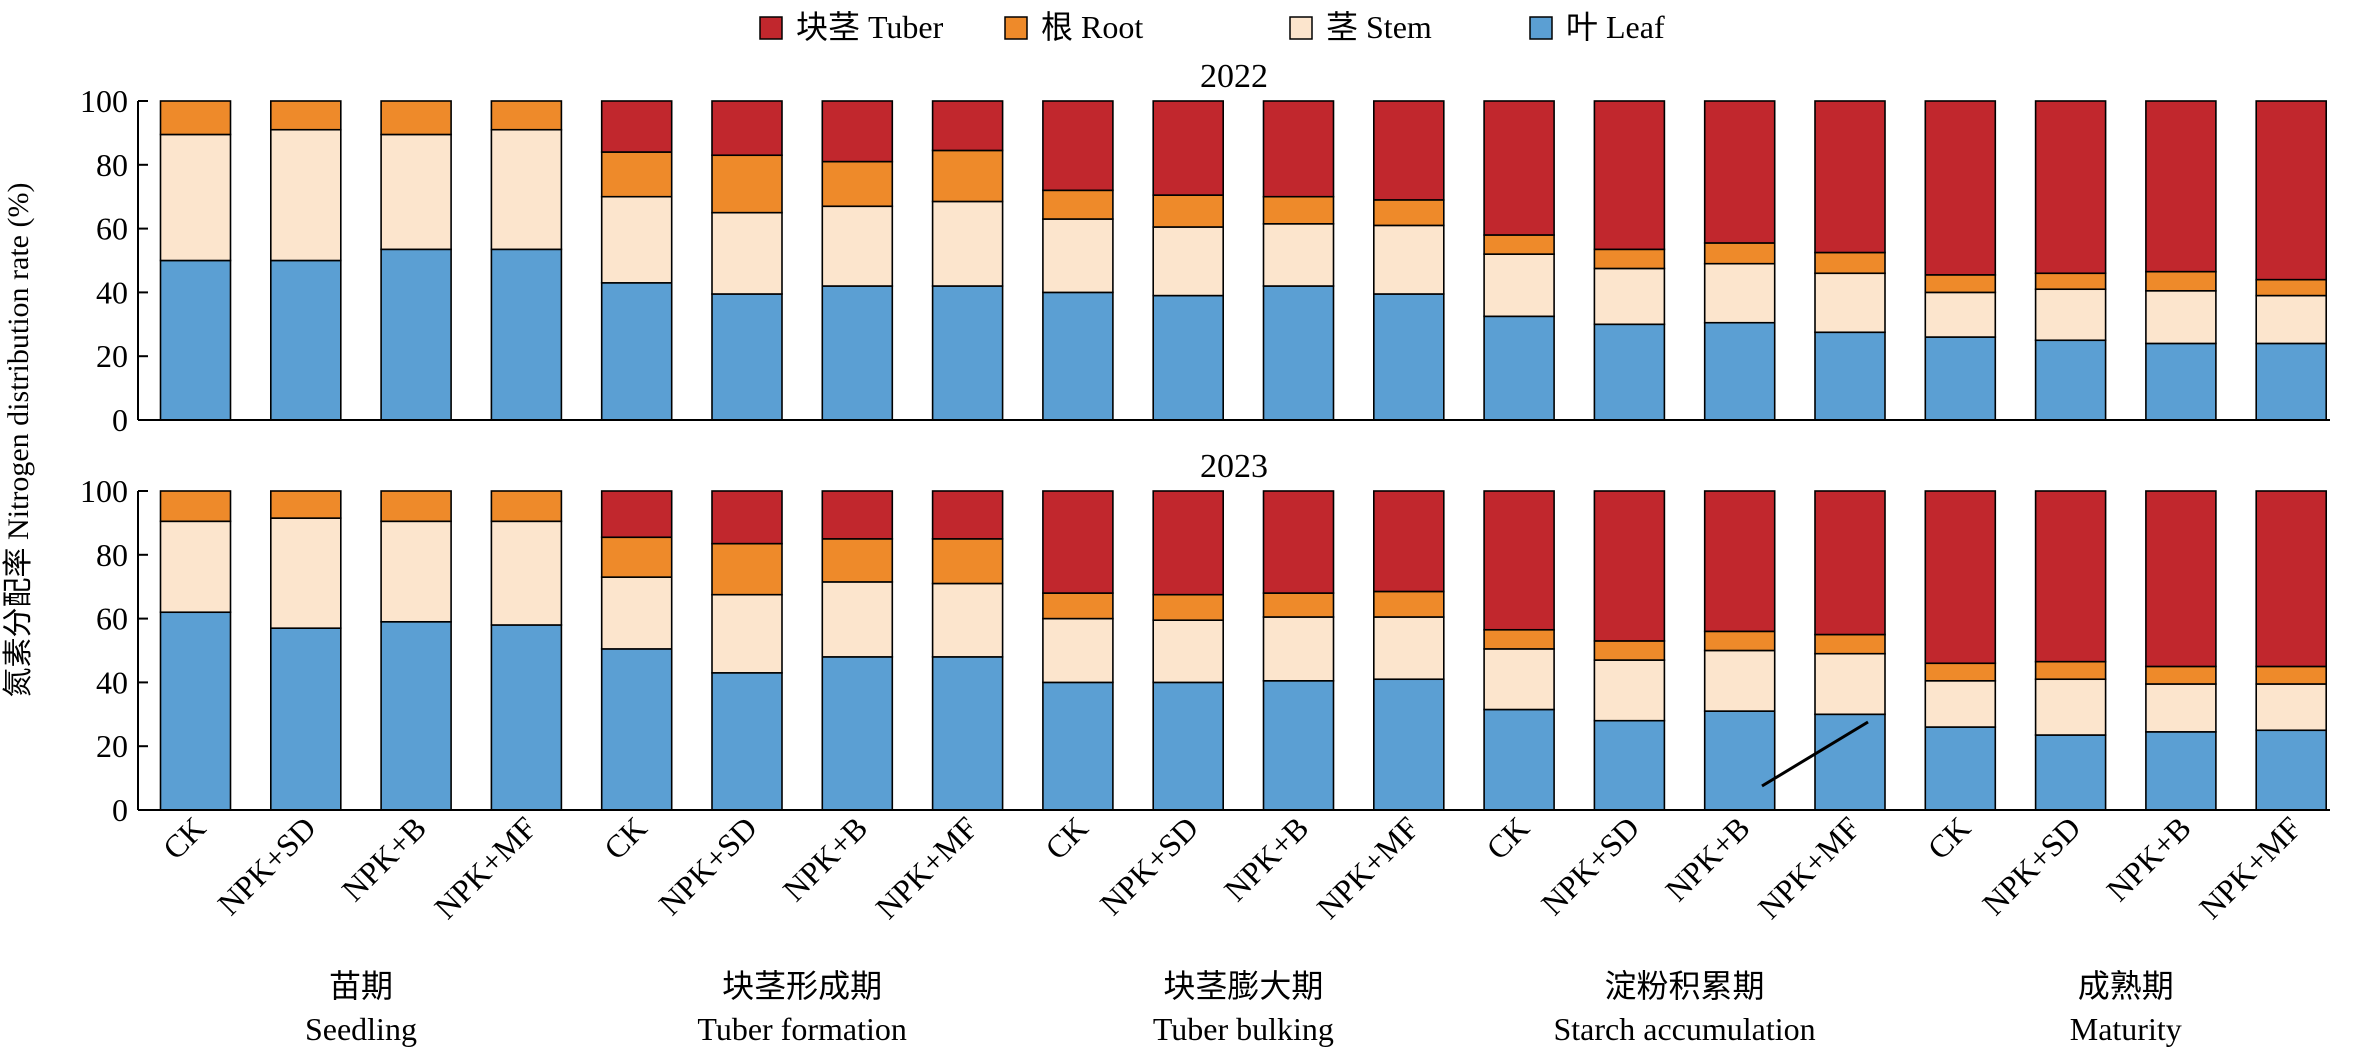 Image resolution: width=2357 pixels, height=1061 pixels. Describe the element at coordinates (870, 27) in the screenshot. I see `legend-label-0: 块茎 Tuber` at that location.